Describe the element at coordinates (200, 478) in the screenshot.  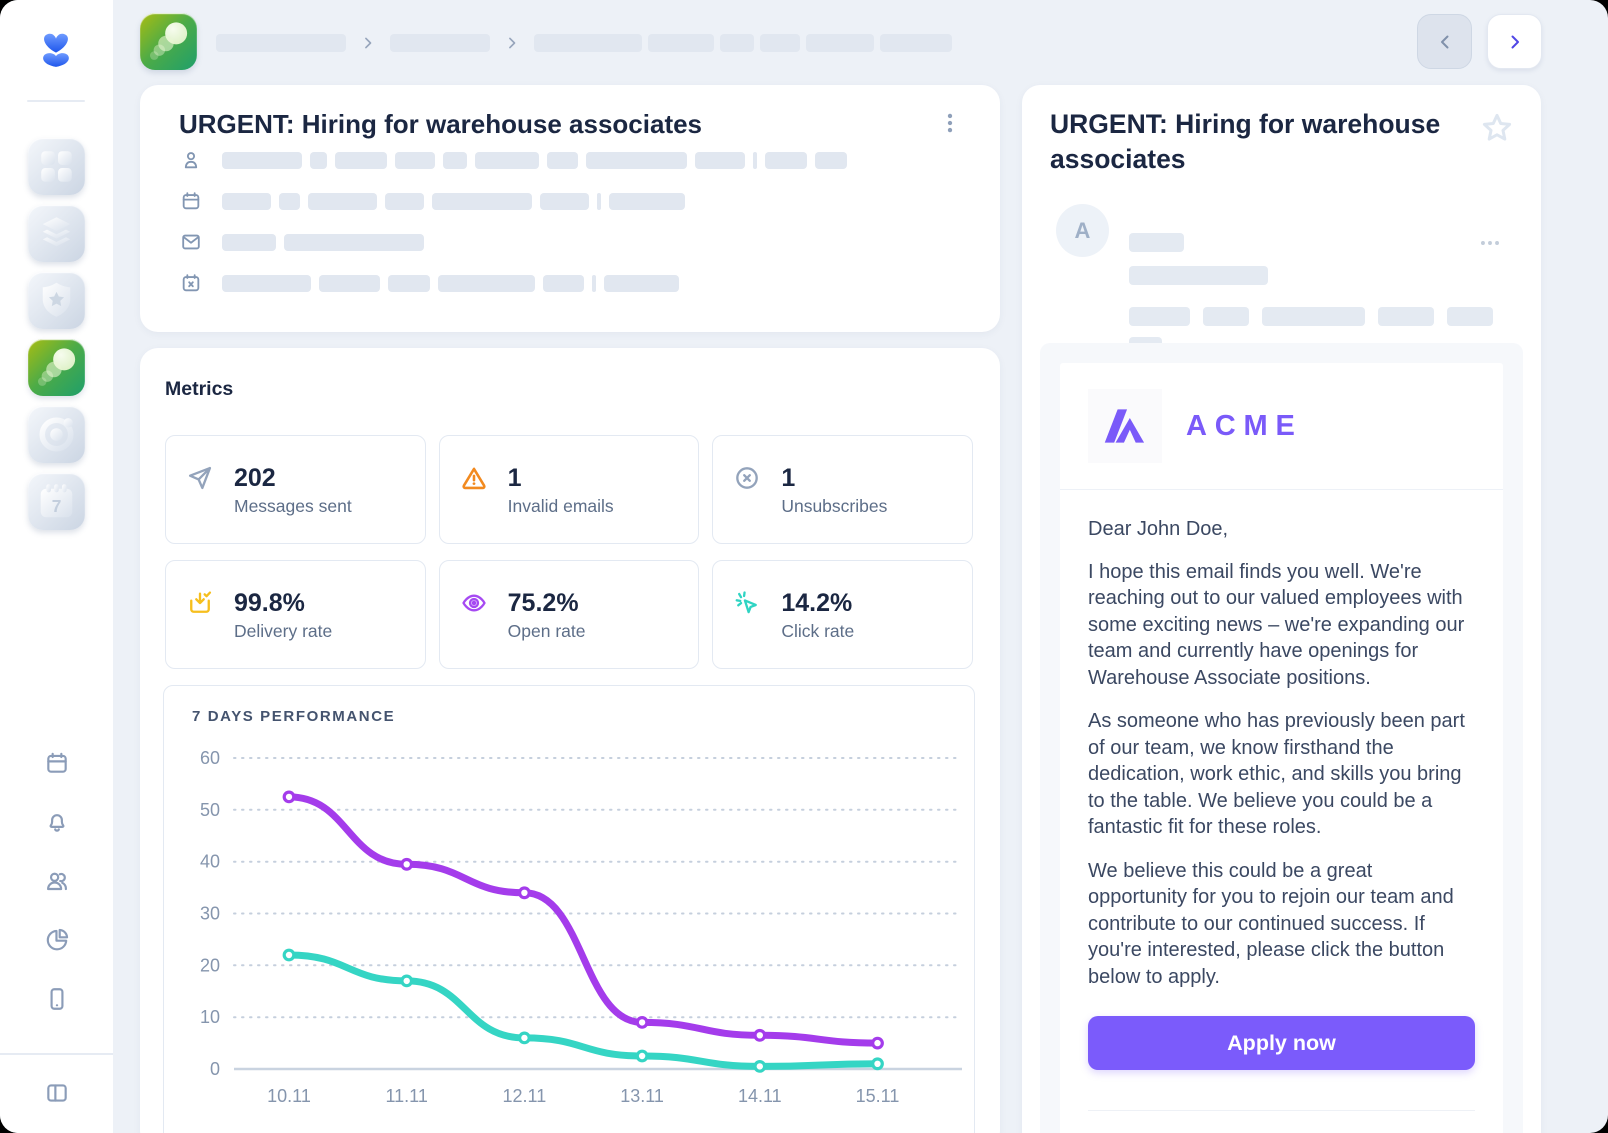
I see `send-icon` at that location.